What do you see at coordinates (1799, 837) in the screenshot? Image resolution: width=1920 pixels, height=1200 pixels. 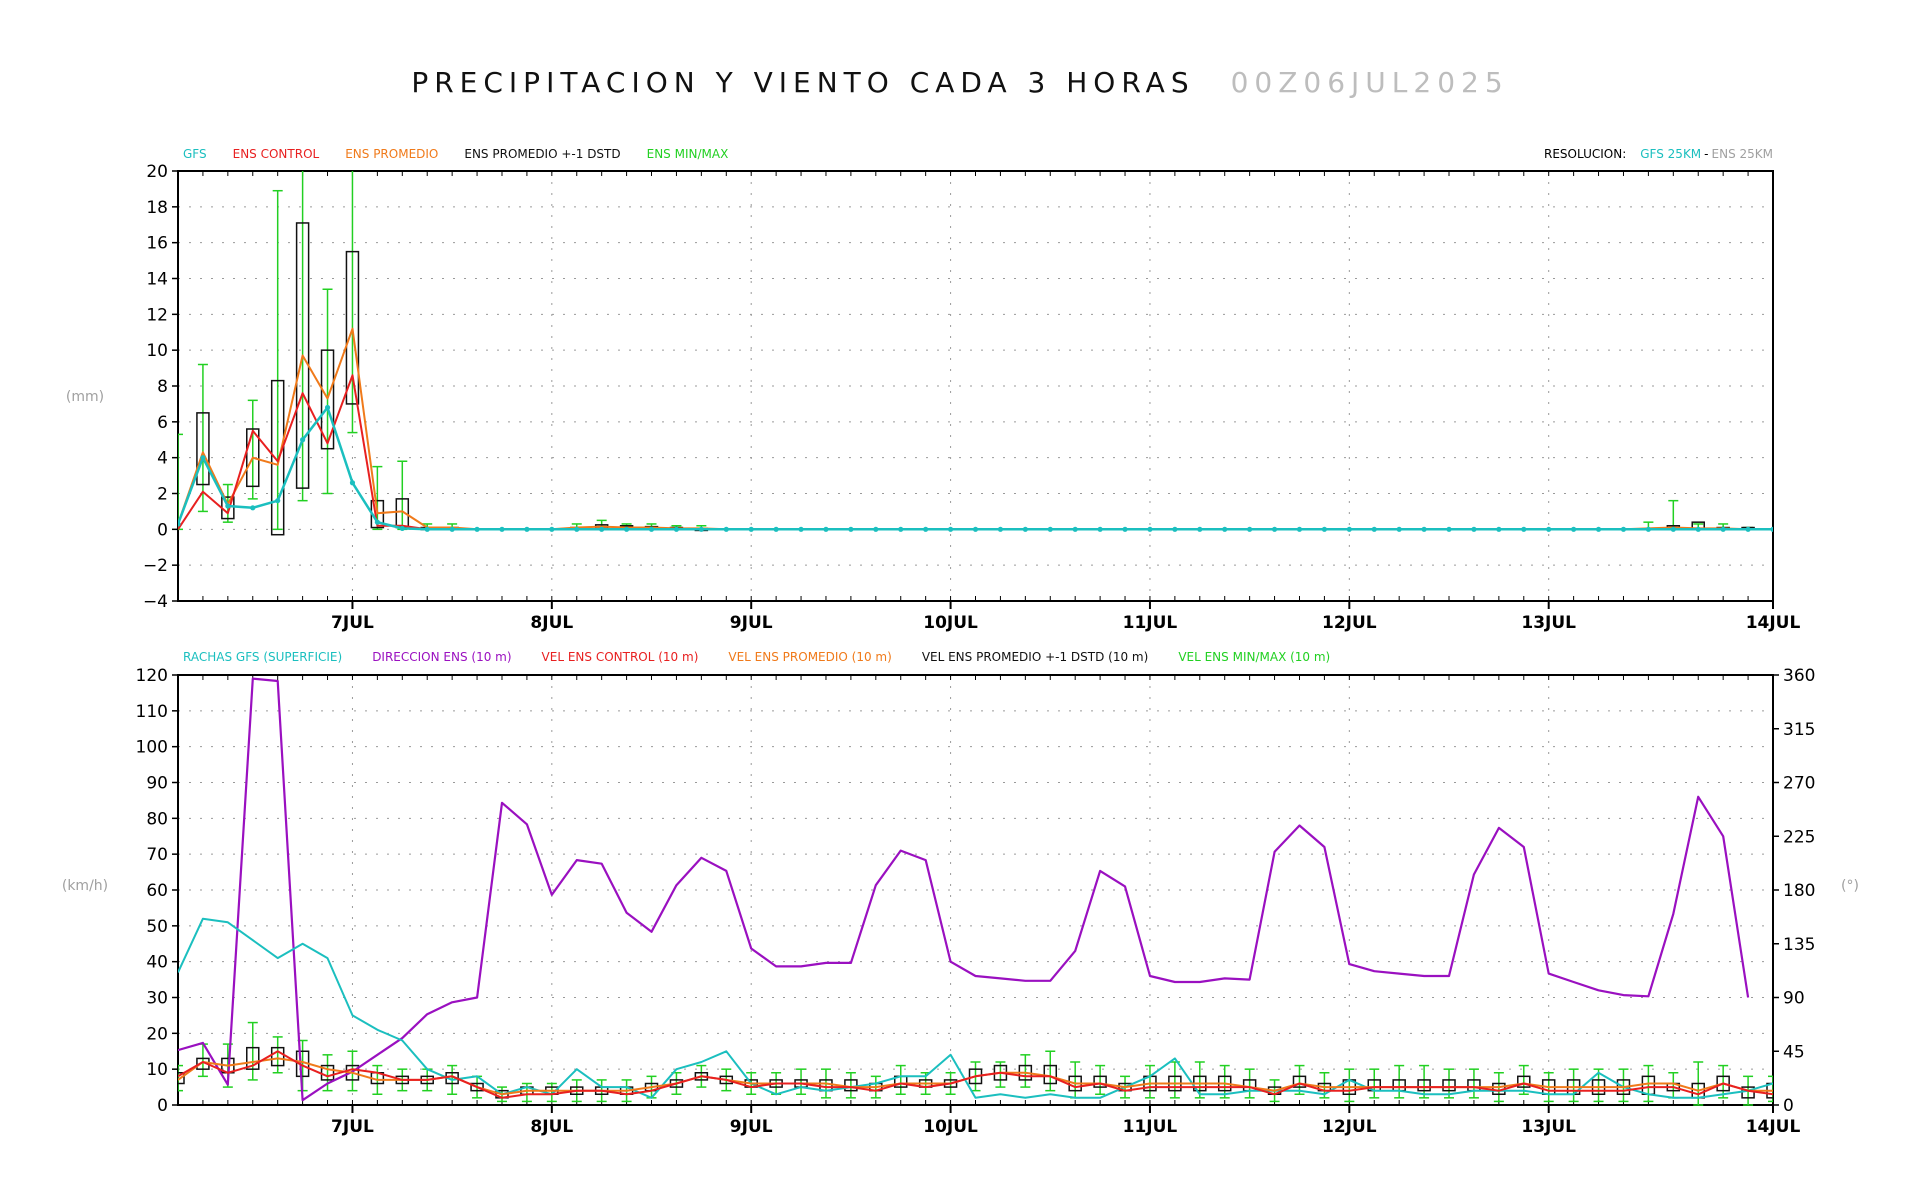 I see `y-right-tick-label: 225` at bounding box center [1799, 837].